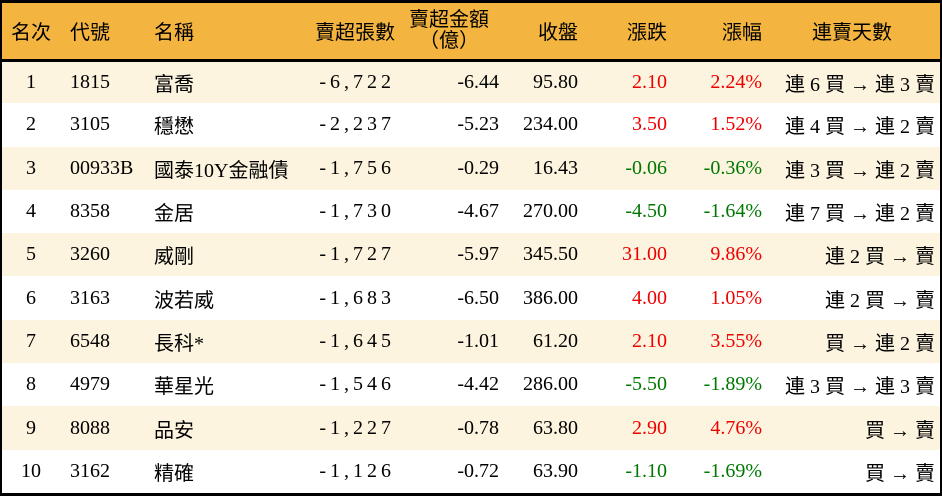  Describe the element at coordinates (736, 81) in the screenshot. I see `change-pct-cell: 2.24%` at that location.